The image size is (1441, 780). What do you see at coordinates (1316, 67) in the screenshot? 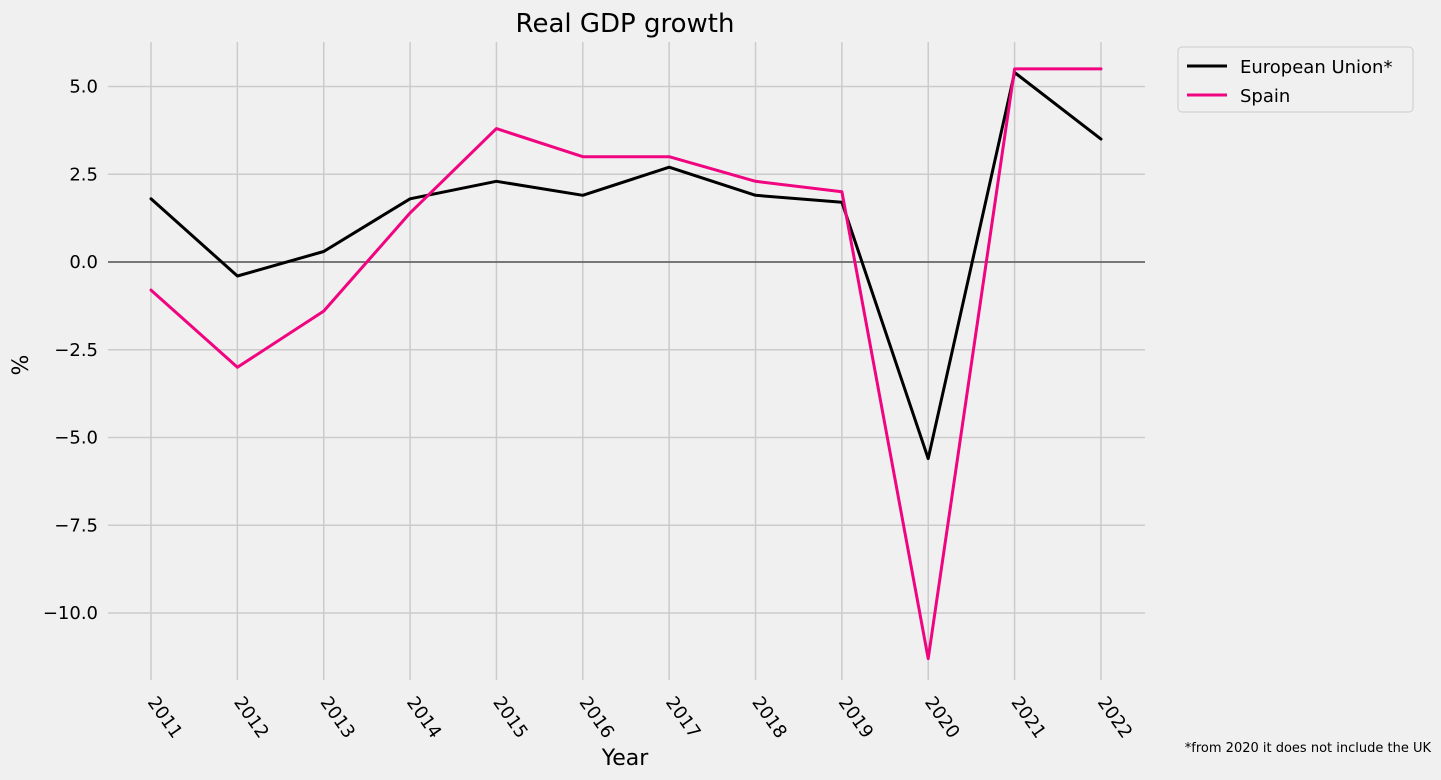
I see `legend-label-european-union: European Union*` at bounding box center [1316, 67].